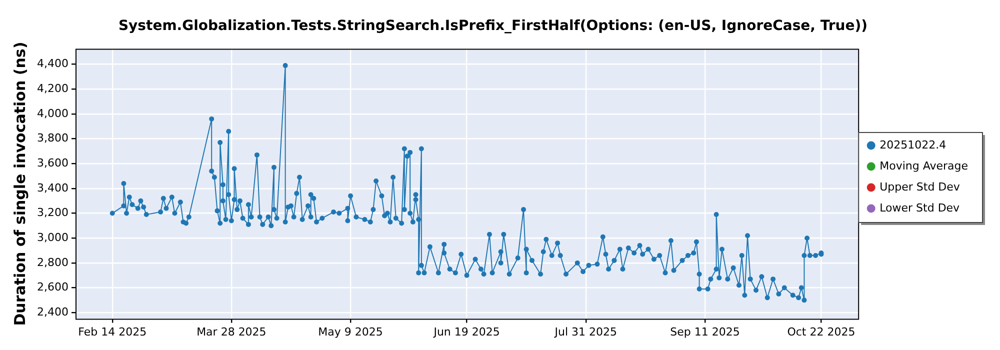 The image size is (1000, 350). What do you see at coordinates (920, 207) in the screenshot?
I see `legend-label: Lower Std Dev` at bounding box center [920, 207].